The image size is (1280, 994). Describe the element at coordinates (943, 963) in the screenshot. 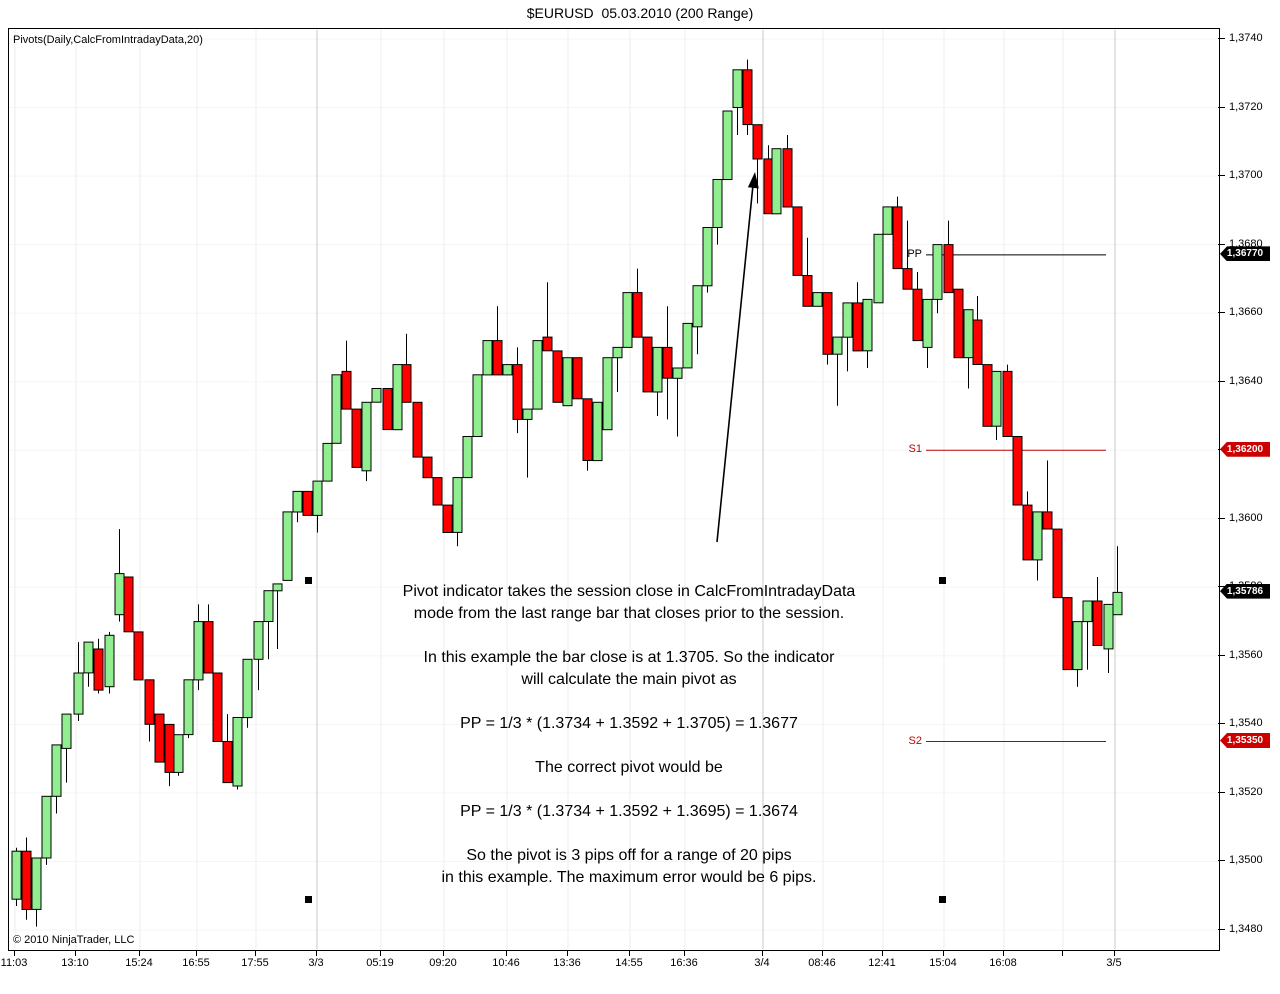

I see `axis-time-label: 15:04` at that location.